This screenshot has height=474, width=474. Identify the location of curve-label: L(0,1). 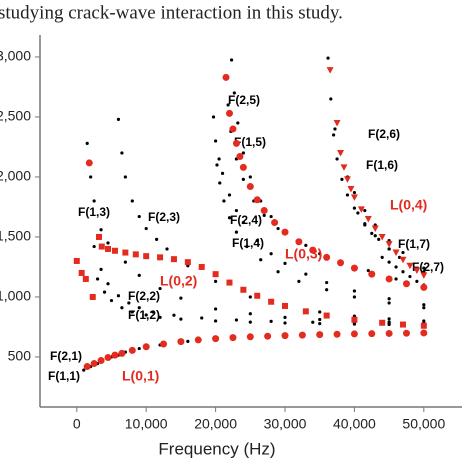
(140, 376).